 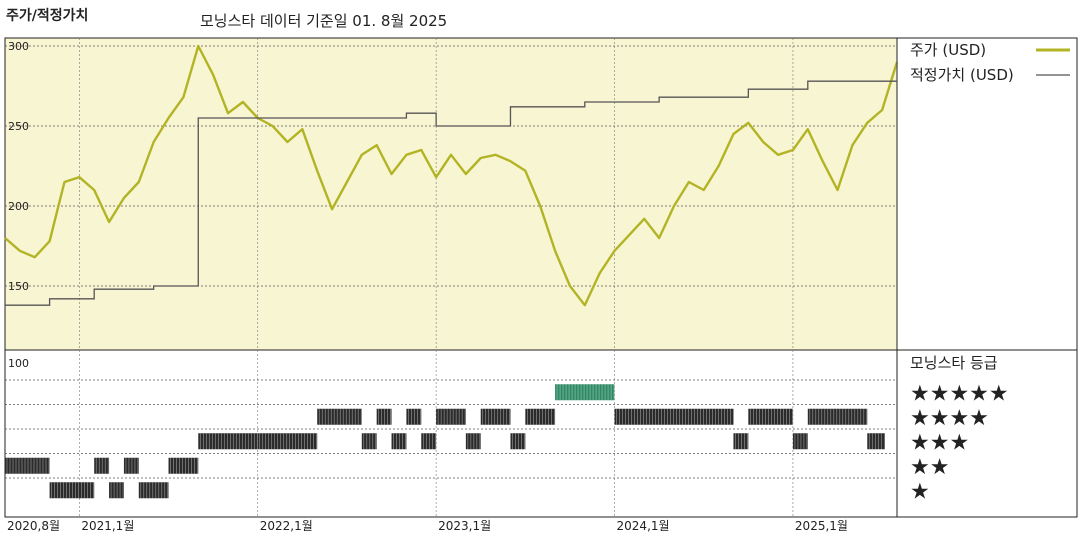 What do you see at coordinates (323, 21) in the screenshot?
I see `chart-subtitle: 모닝스타 데이터 기준일 01. 8월 2025` at bounding box center [323, 21].